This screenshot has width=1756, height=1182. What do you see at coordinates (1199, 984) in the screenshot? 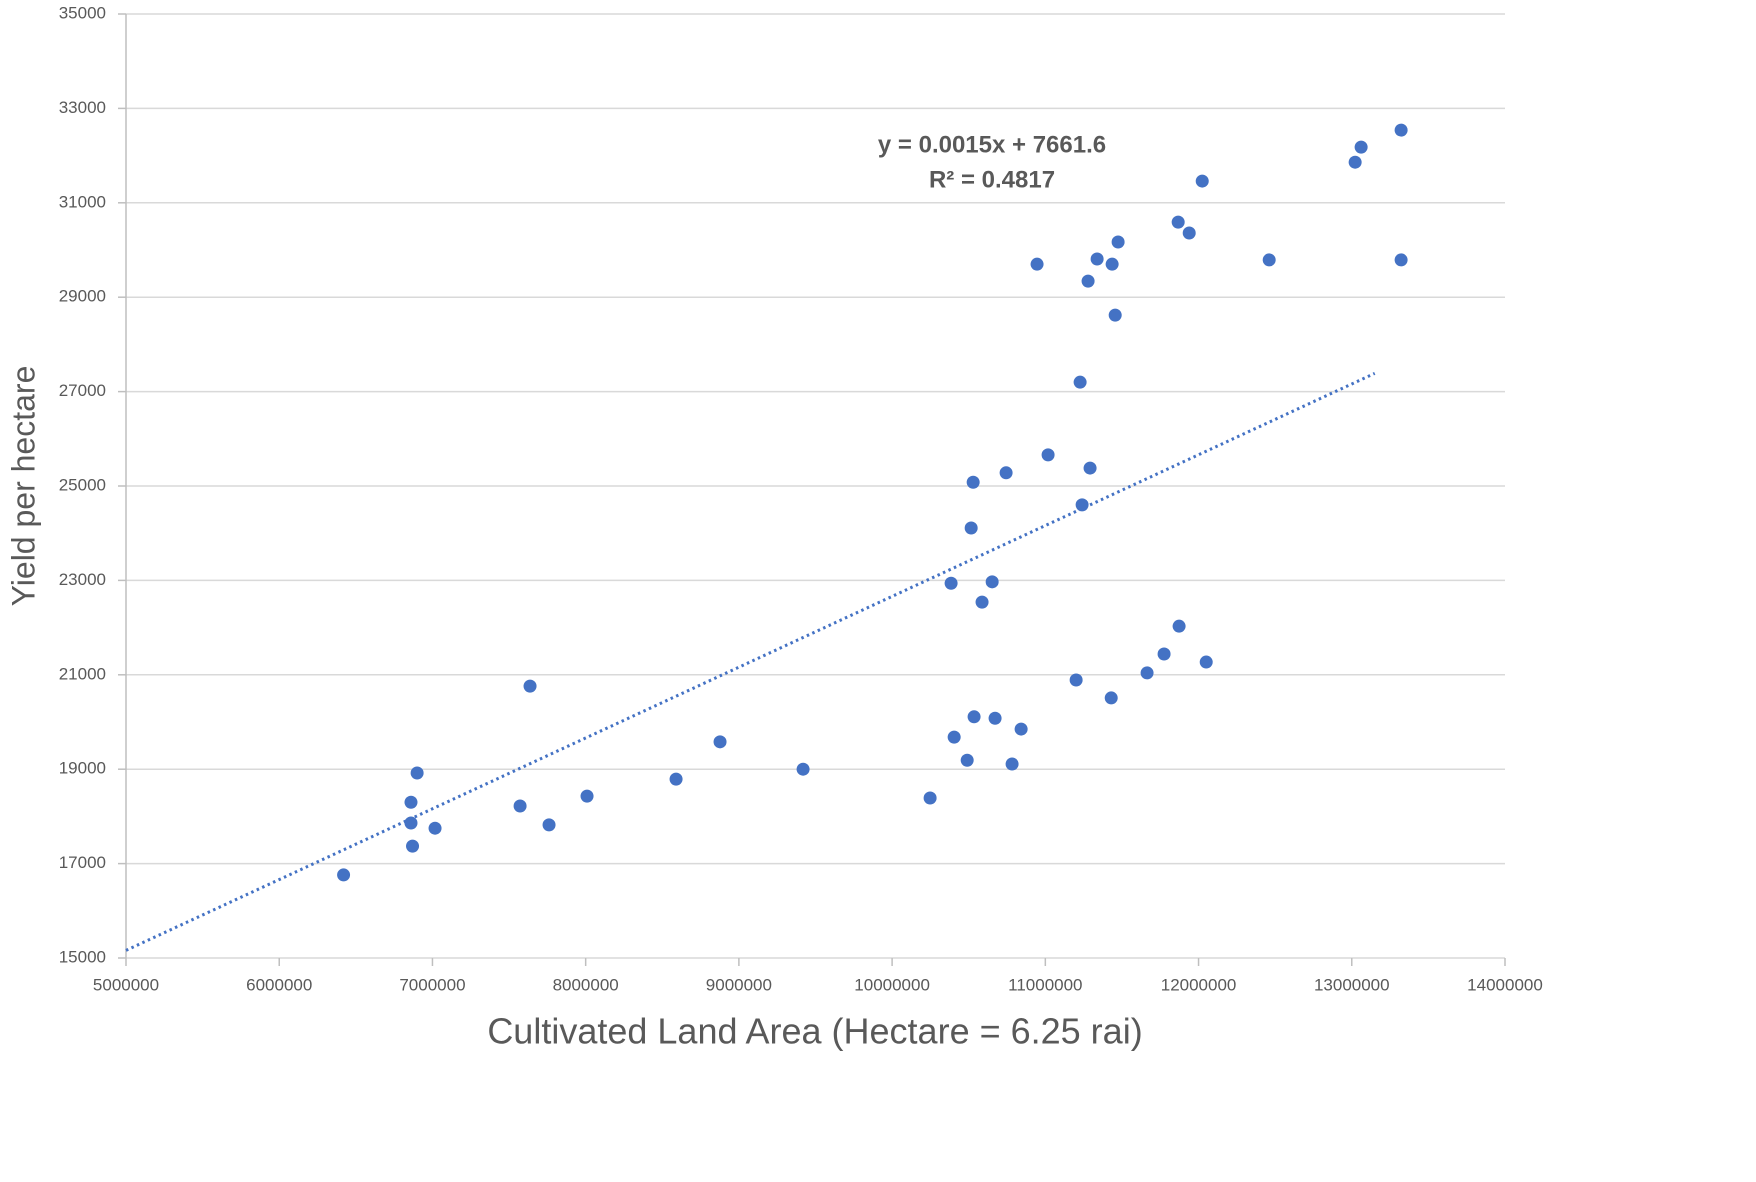
I see `x-tick-label: 12000000` at bounding box center [1199, 984].